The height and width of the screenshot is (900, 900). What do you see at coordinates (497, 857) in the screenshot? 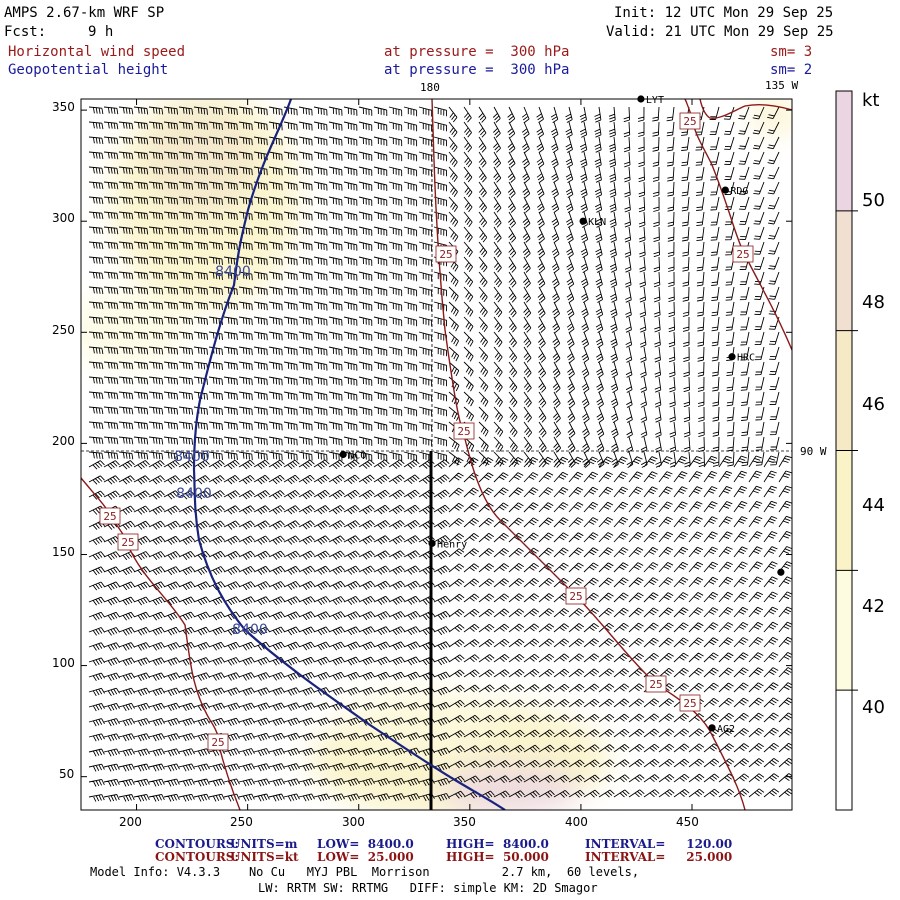
I see `contours2-high: HIGH= 50.000` at bounding box center [497, 857].